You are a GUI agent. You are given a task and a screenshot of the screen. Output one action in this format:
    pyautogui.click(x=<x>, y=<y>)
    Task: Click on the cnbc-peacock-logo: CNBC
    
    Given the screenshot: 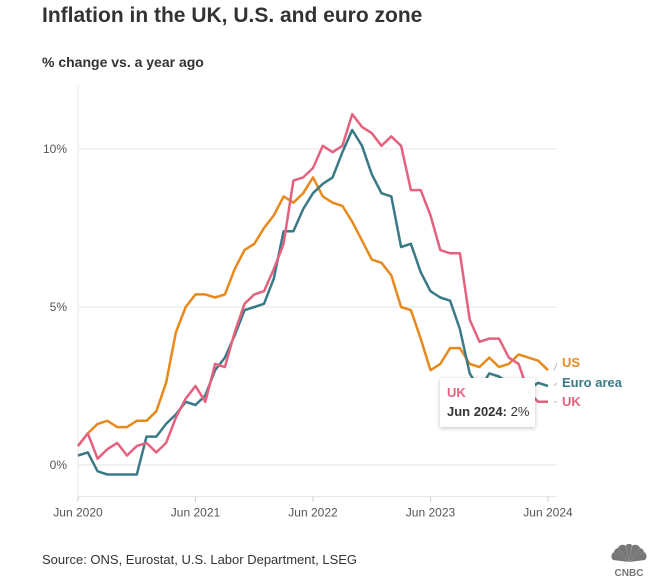 What is the action you would take?
    pyautogui.click(x=629, y=561)
    